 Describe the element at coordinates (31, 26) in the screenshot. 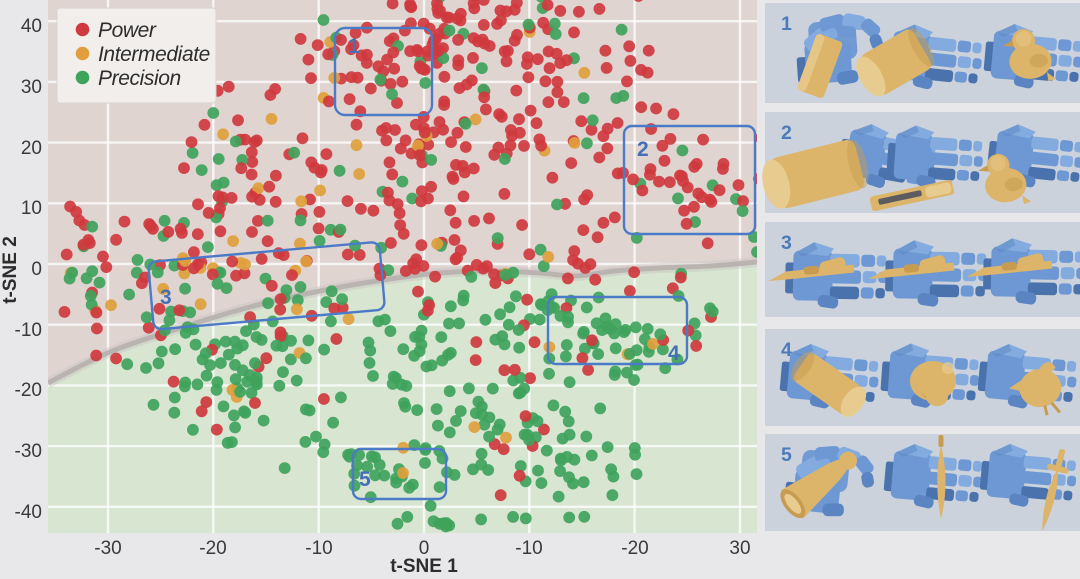

I see `svg-text: 40` at that location.